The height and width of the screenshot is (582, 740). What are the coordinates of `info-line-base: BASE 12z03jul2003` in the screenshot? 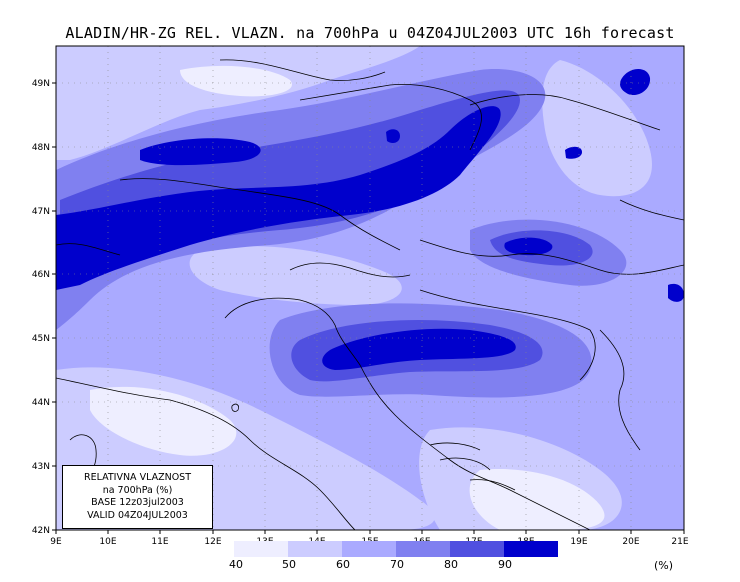 It's located at (137, 502).